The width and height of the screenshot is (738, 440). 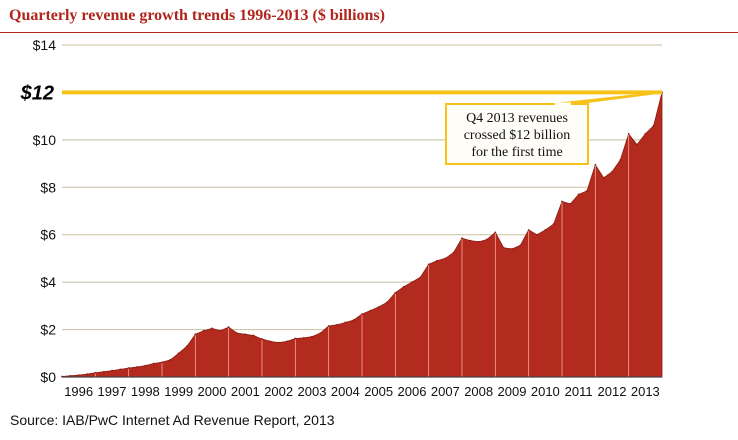 I want to click on x-tick-label: 2009, so click(x=512, y=391).